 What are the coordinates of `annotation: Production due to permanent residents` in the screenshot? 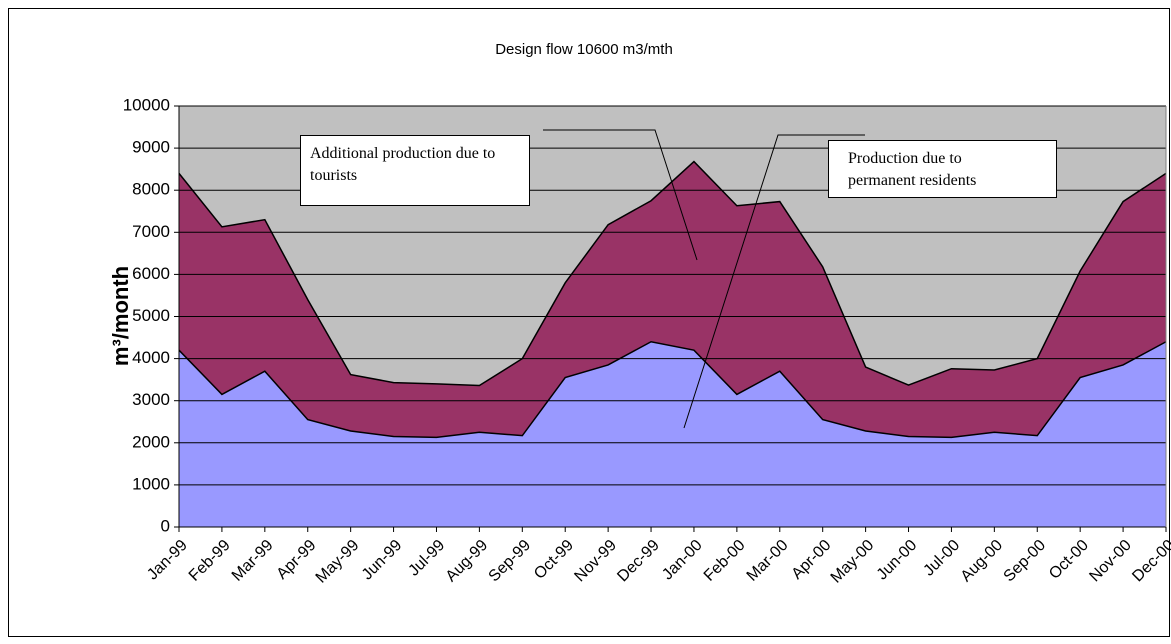 It's located at (912, 169).